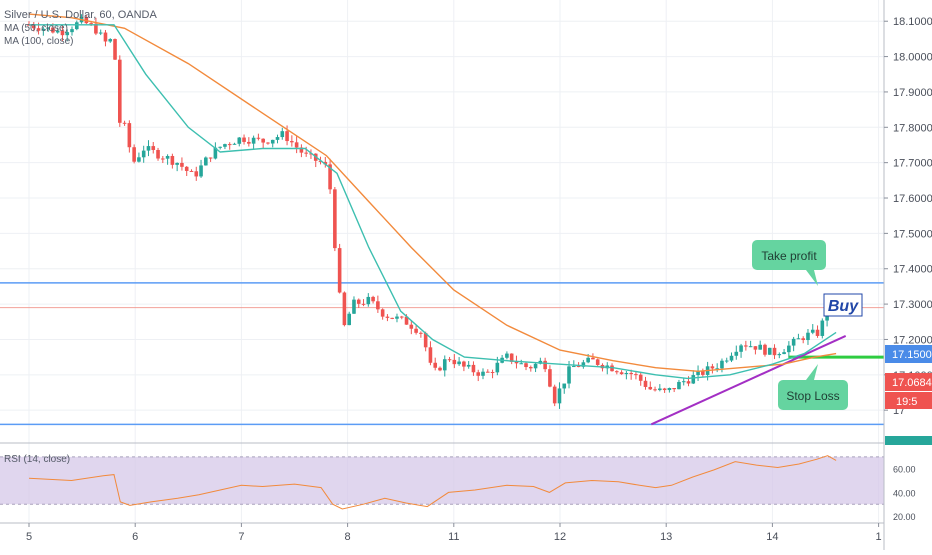 This screenshot has width=932, height=555. What do you see at coordinates (912, 383) in the screenshot?
I see `last-price-label: 17.0684` at bounding box center [912, 383].